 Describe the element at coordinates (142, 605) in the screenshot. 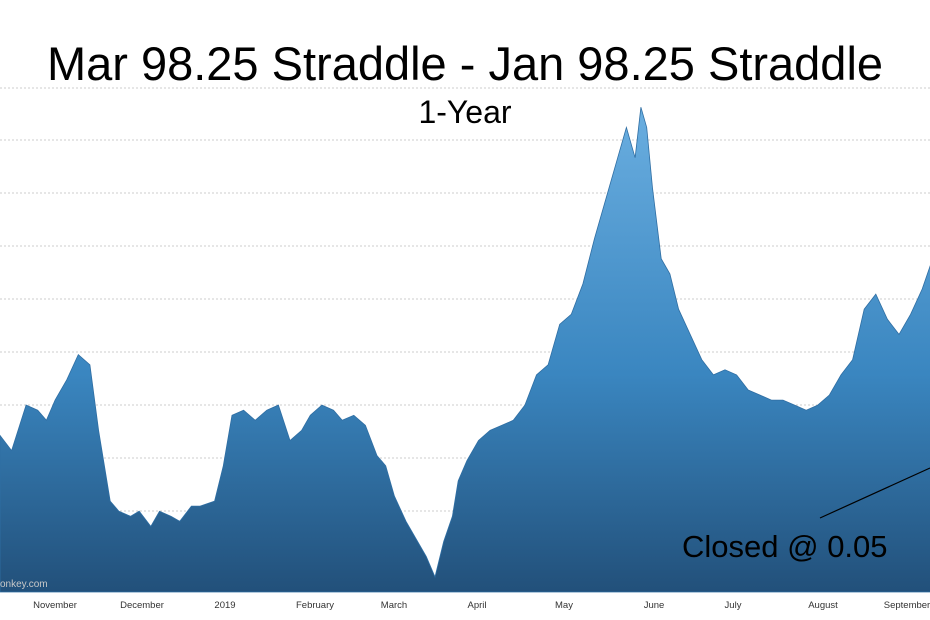

I see `x-tick-label: December` at that location.